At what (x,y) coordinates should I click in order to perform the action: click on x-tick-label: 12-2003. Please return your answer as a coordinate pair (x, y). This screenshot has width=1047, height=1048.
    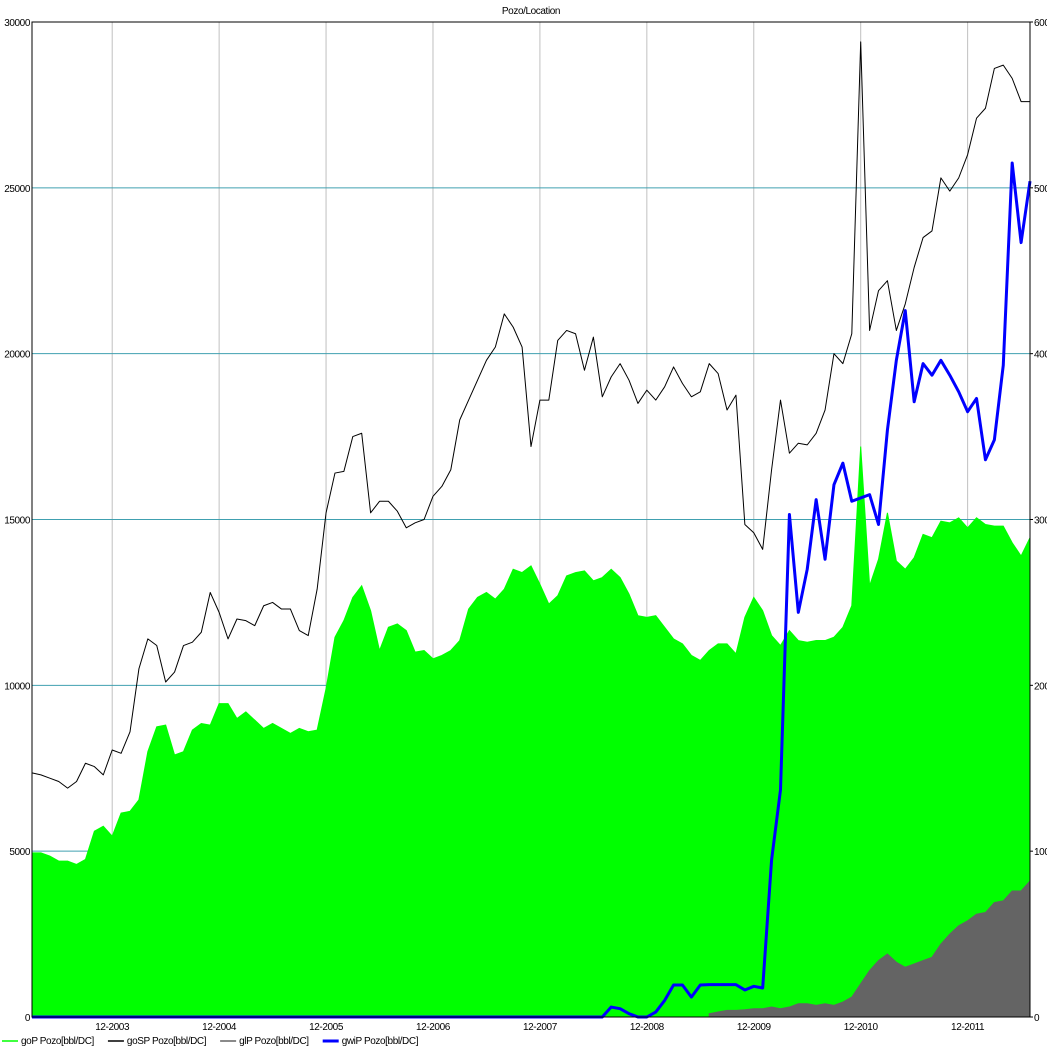
    Looking at the image, I should click on (112, 1027).